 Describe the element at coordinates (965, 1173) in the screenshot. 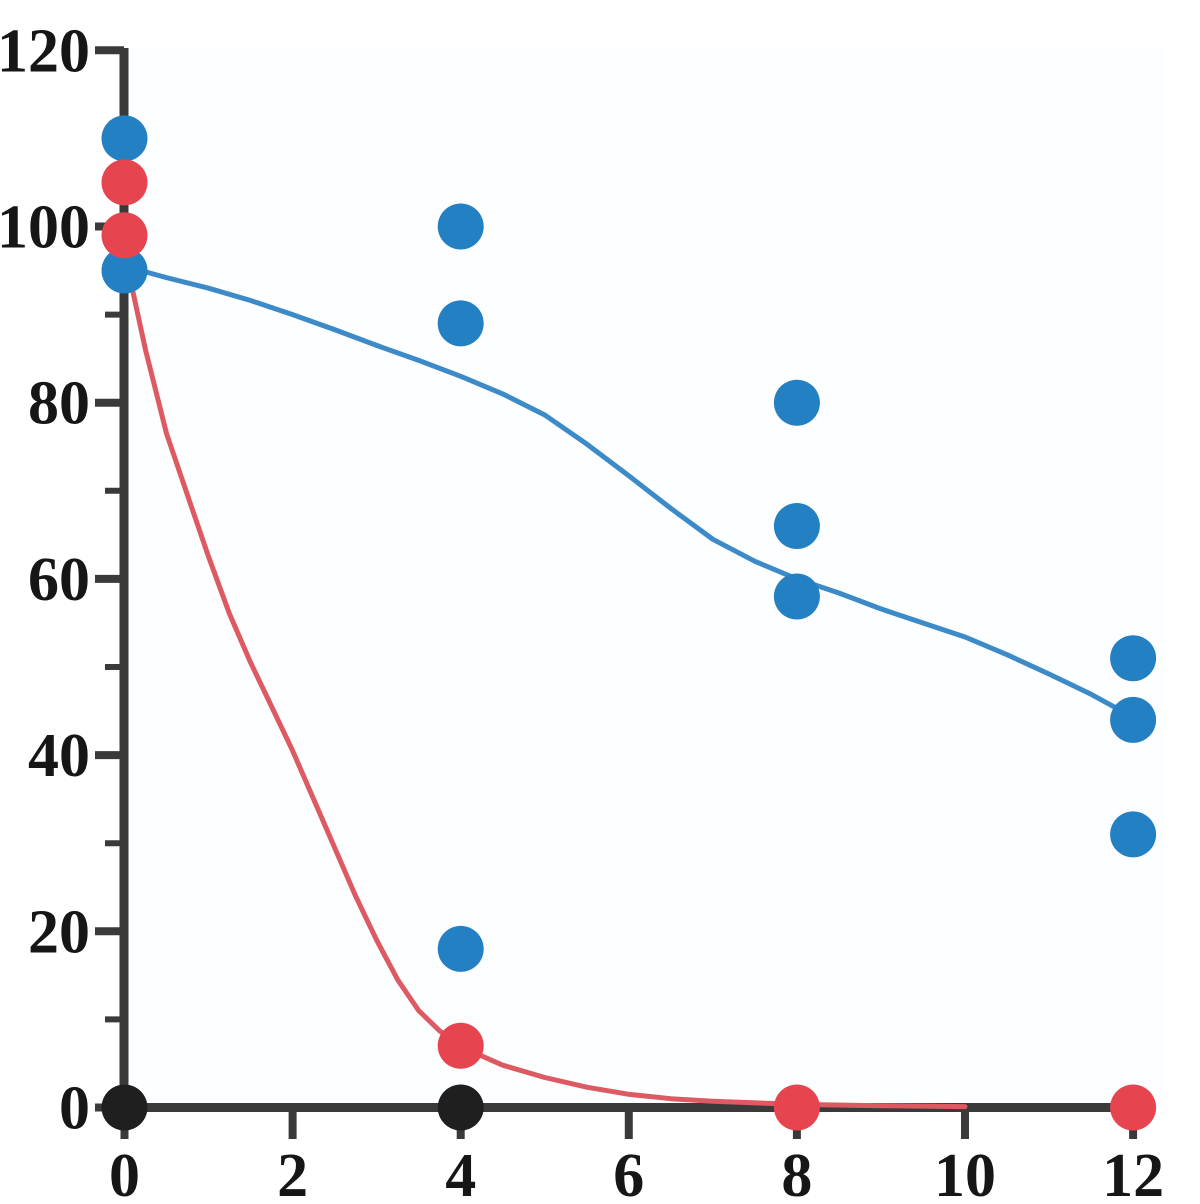

I see `x-tick-label: 10` at that location.